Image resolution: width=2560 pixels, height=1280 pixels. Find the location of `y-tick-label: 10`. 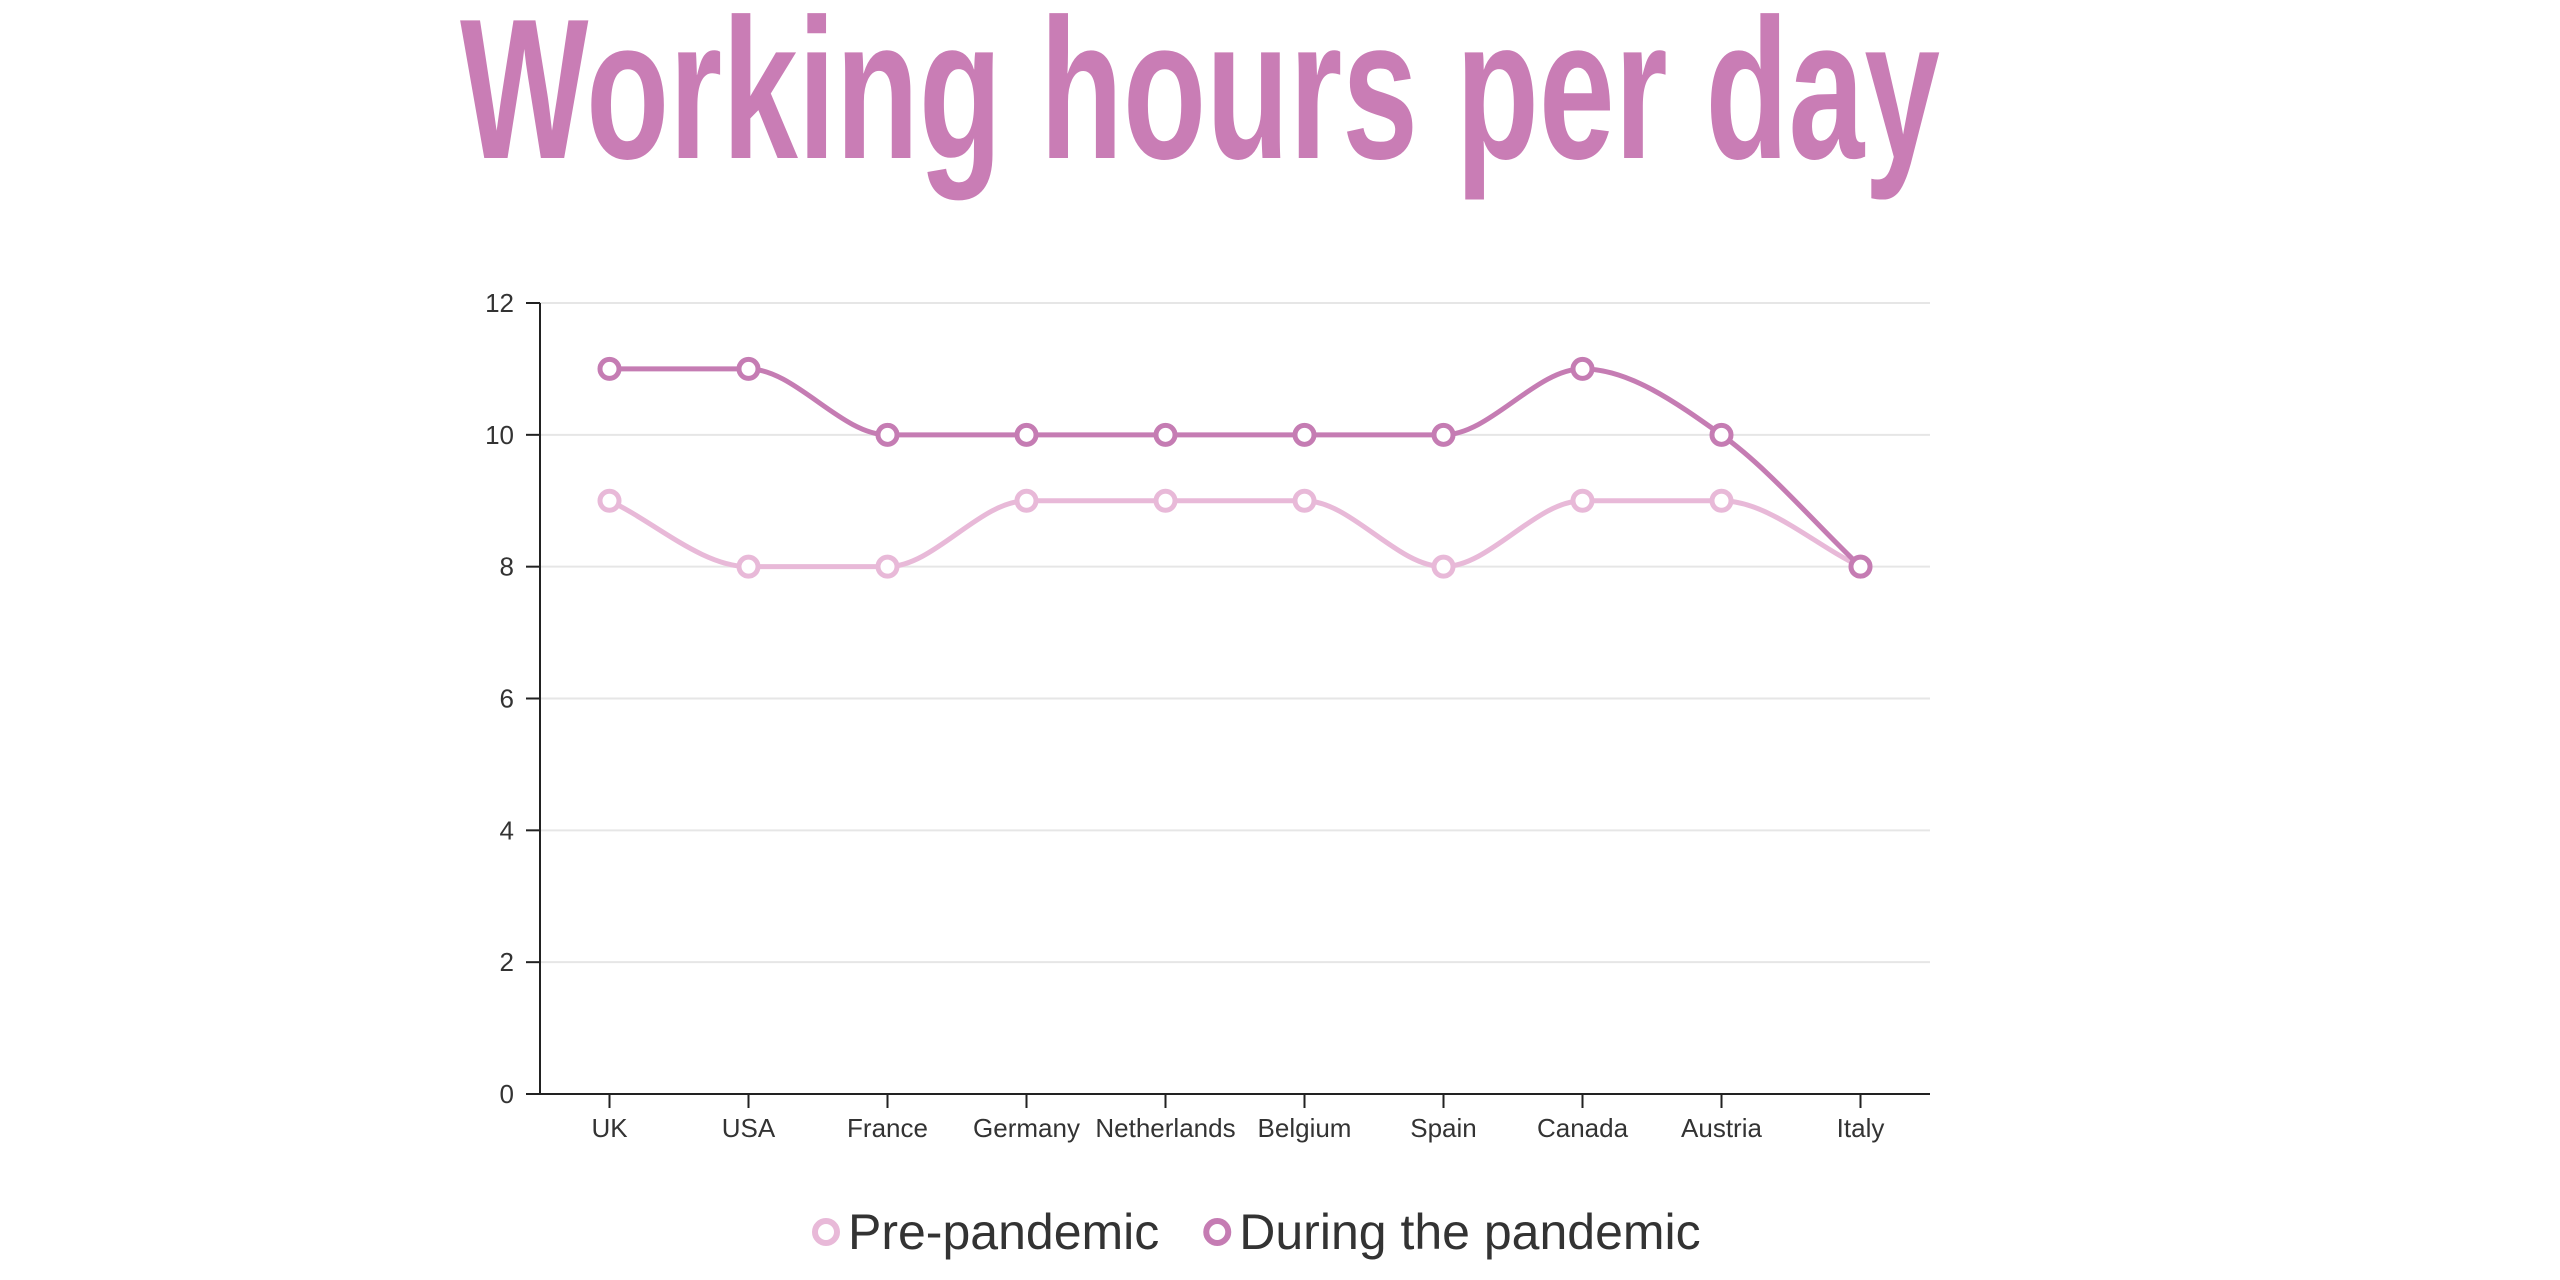

y-tick-label: 10 is located at coordinates (499, 435).